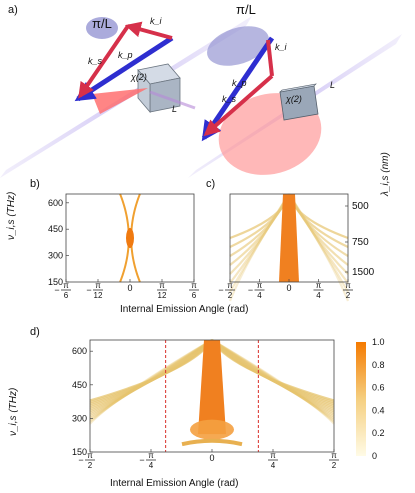  Describe the element at coordinates (175, 109) in the screenshot. I see `length-label-left: L` at that location.